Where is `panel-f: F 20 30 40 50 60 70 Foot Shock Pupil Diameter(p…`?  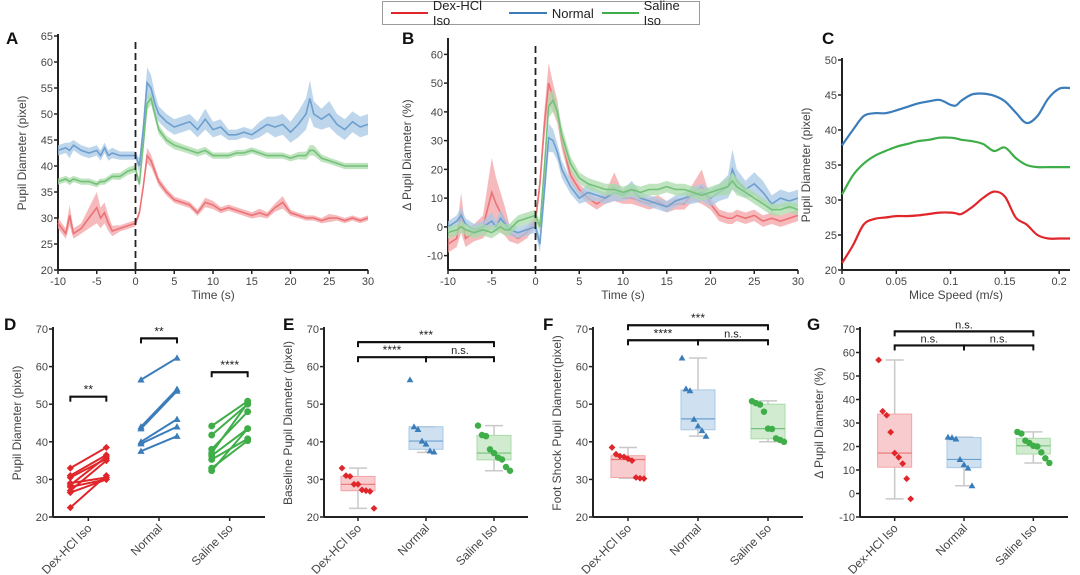
panel-f: F 20 30 40 50 60 70 Foot Shock Pupil Diameter(p… is located at coordinates (673, 443).